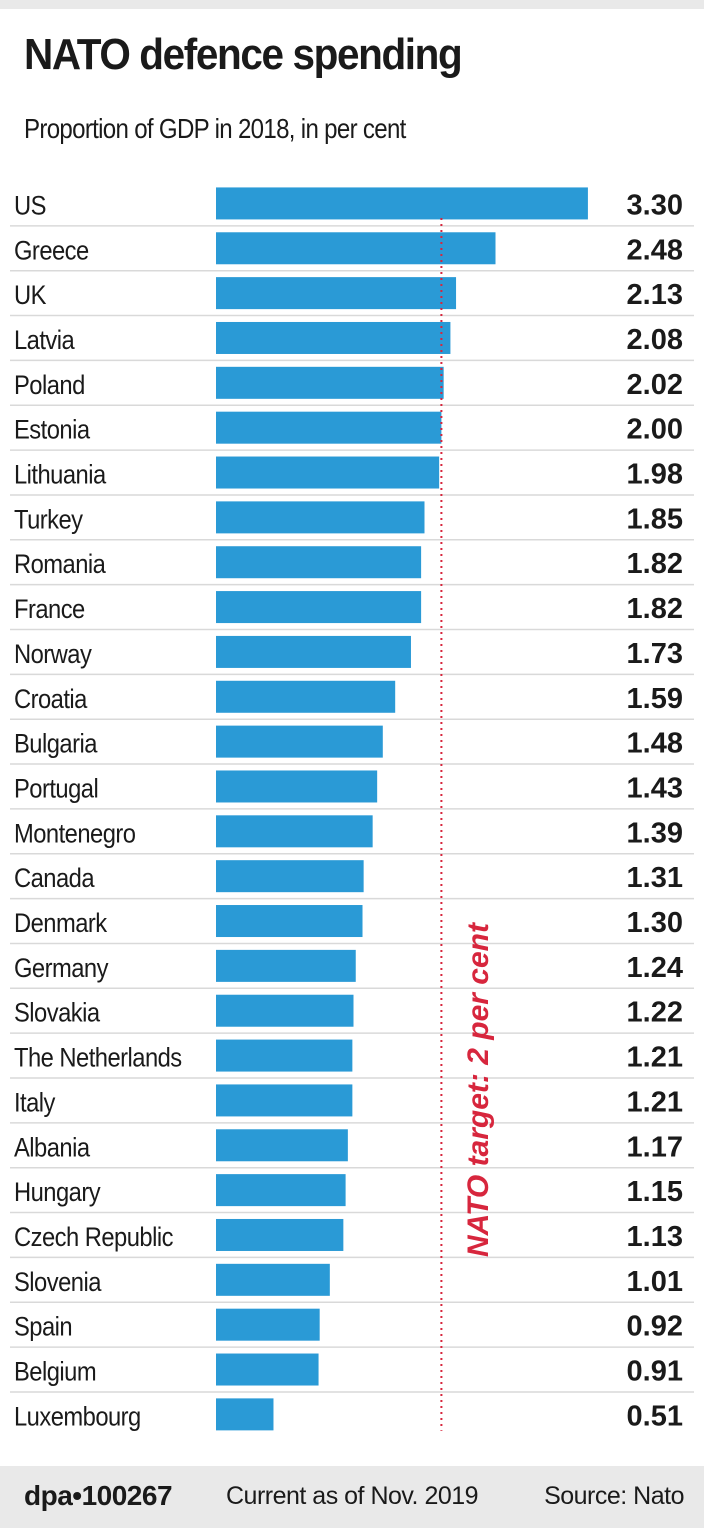 The height and width of the screenshot is (1528, 704). Describe the element at coordinates (56, 789) in the screenshot. I see `category-label: Portugal` at that location.